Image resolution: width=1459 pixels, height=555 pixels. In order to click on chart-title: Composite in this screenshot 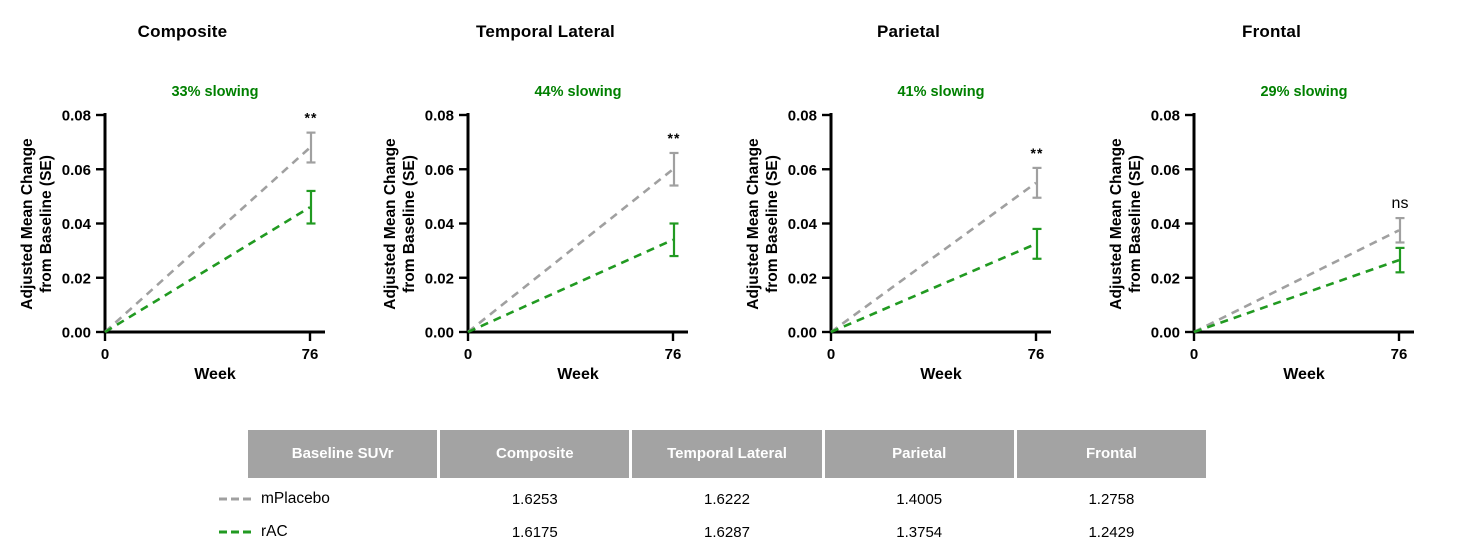, I will do `click(182, 31)`.